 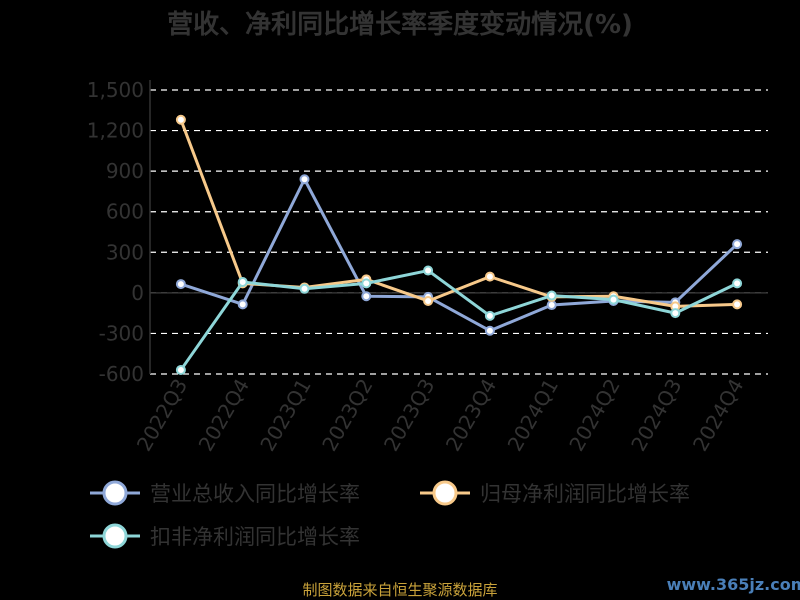 I want to click on series-line, so click(x=458, y=320).